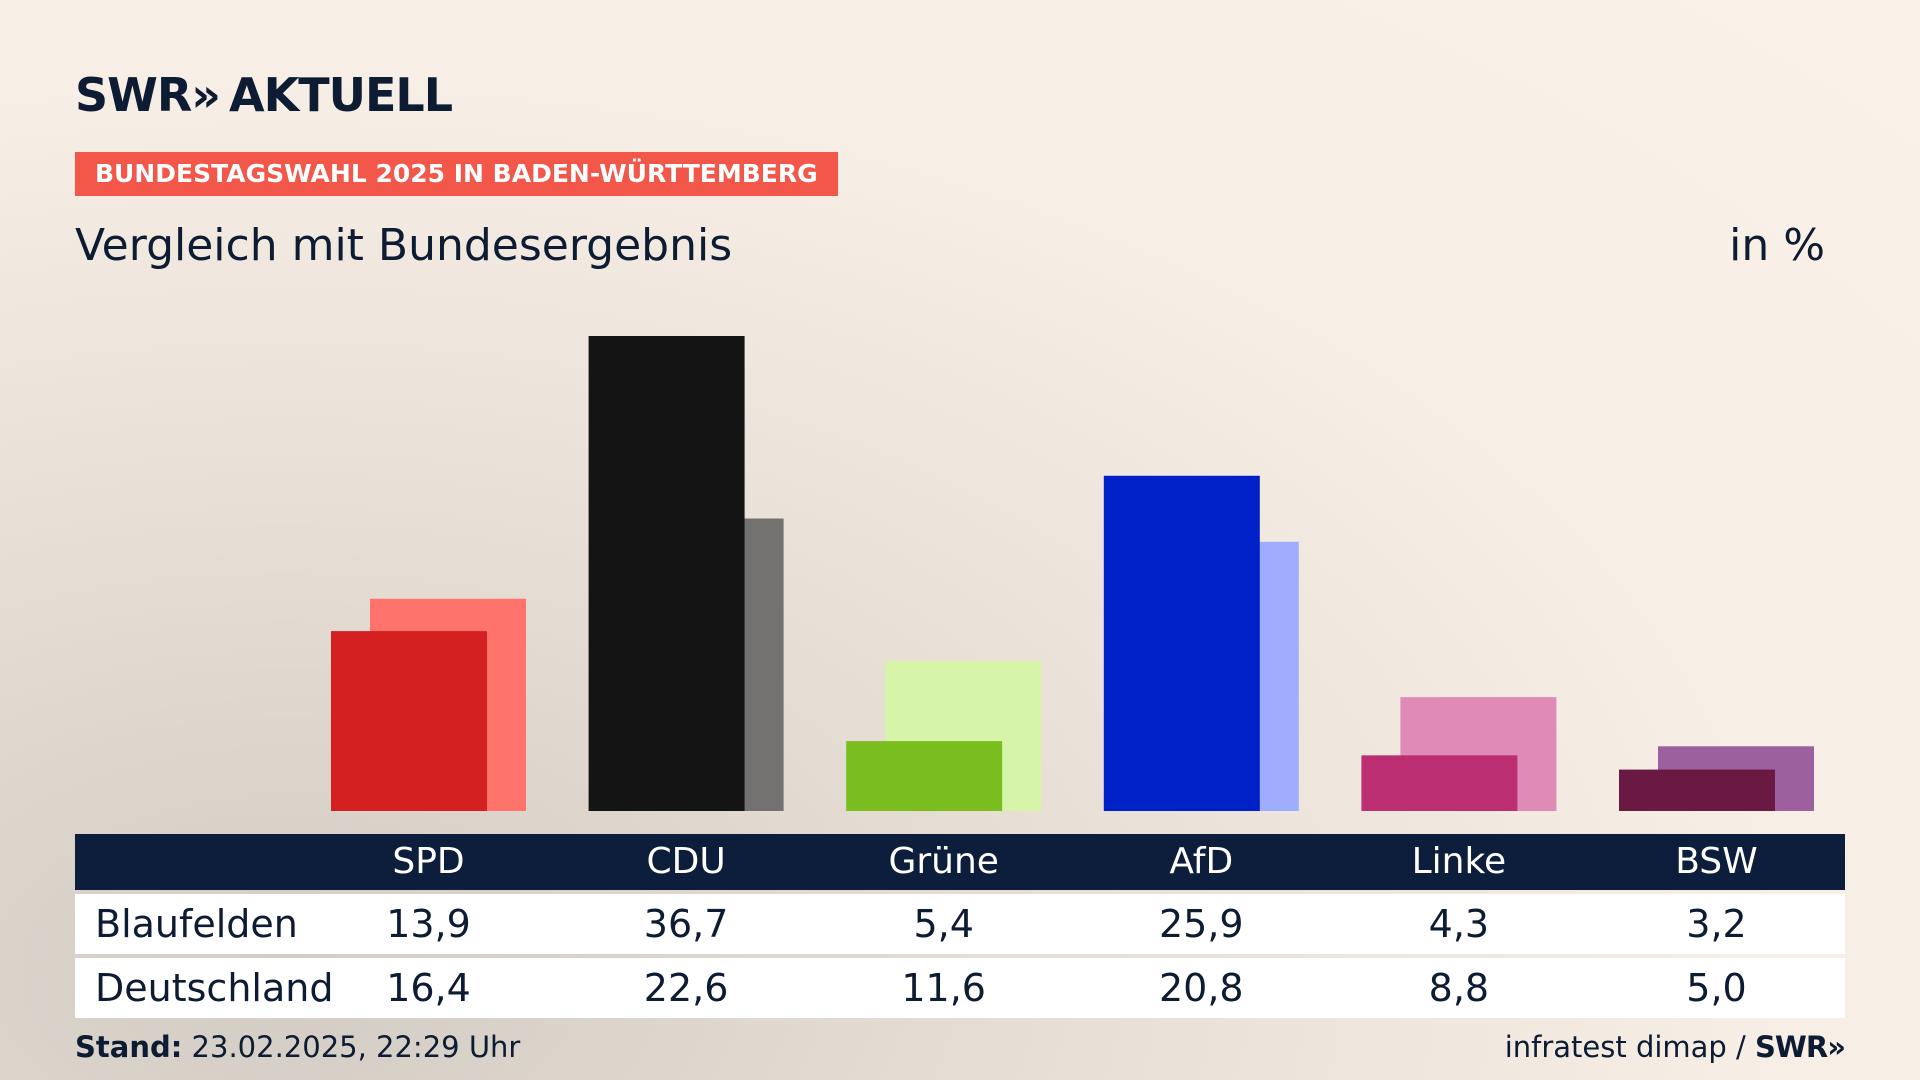 The height and width of the screenshot is (1080, 1920). Describe the element at coordinates (686, 861) in the screenshot. I see `column-header-cdu: CDU` at that location.